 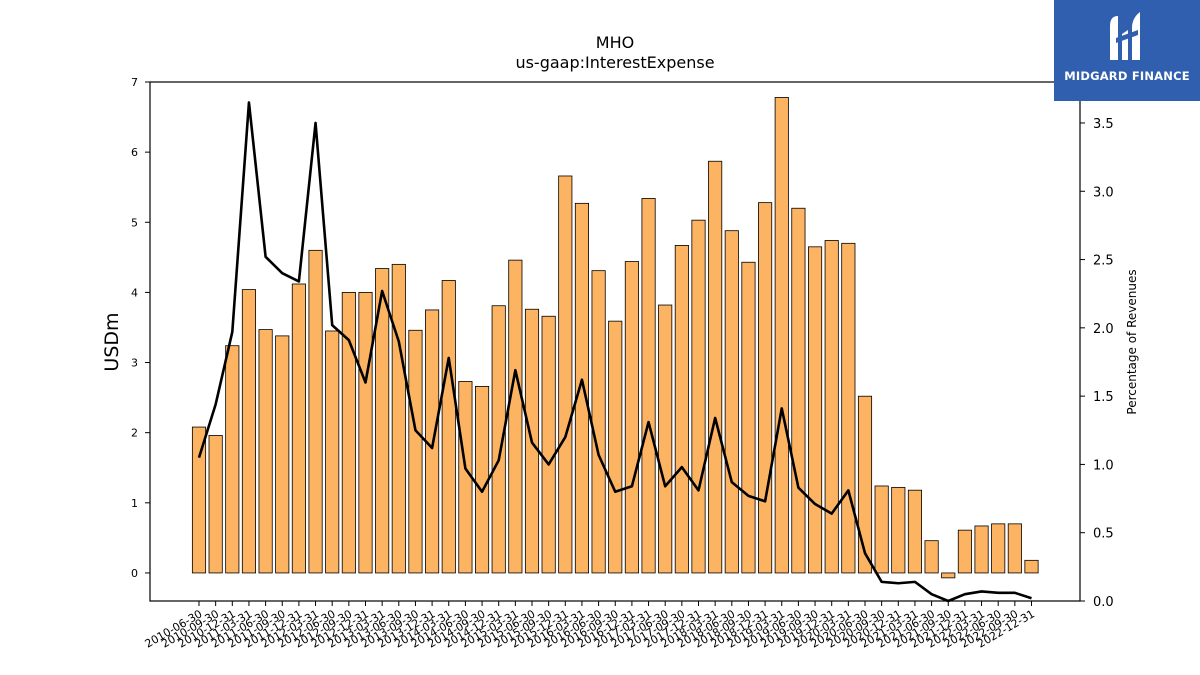 What do you see at coordinates (1103, 534) in the screenshot?
I see `y2-tick-label: 0.5` at bounding box center [1103, 534].